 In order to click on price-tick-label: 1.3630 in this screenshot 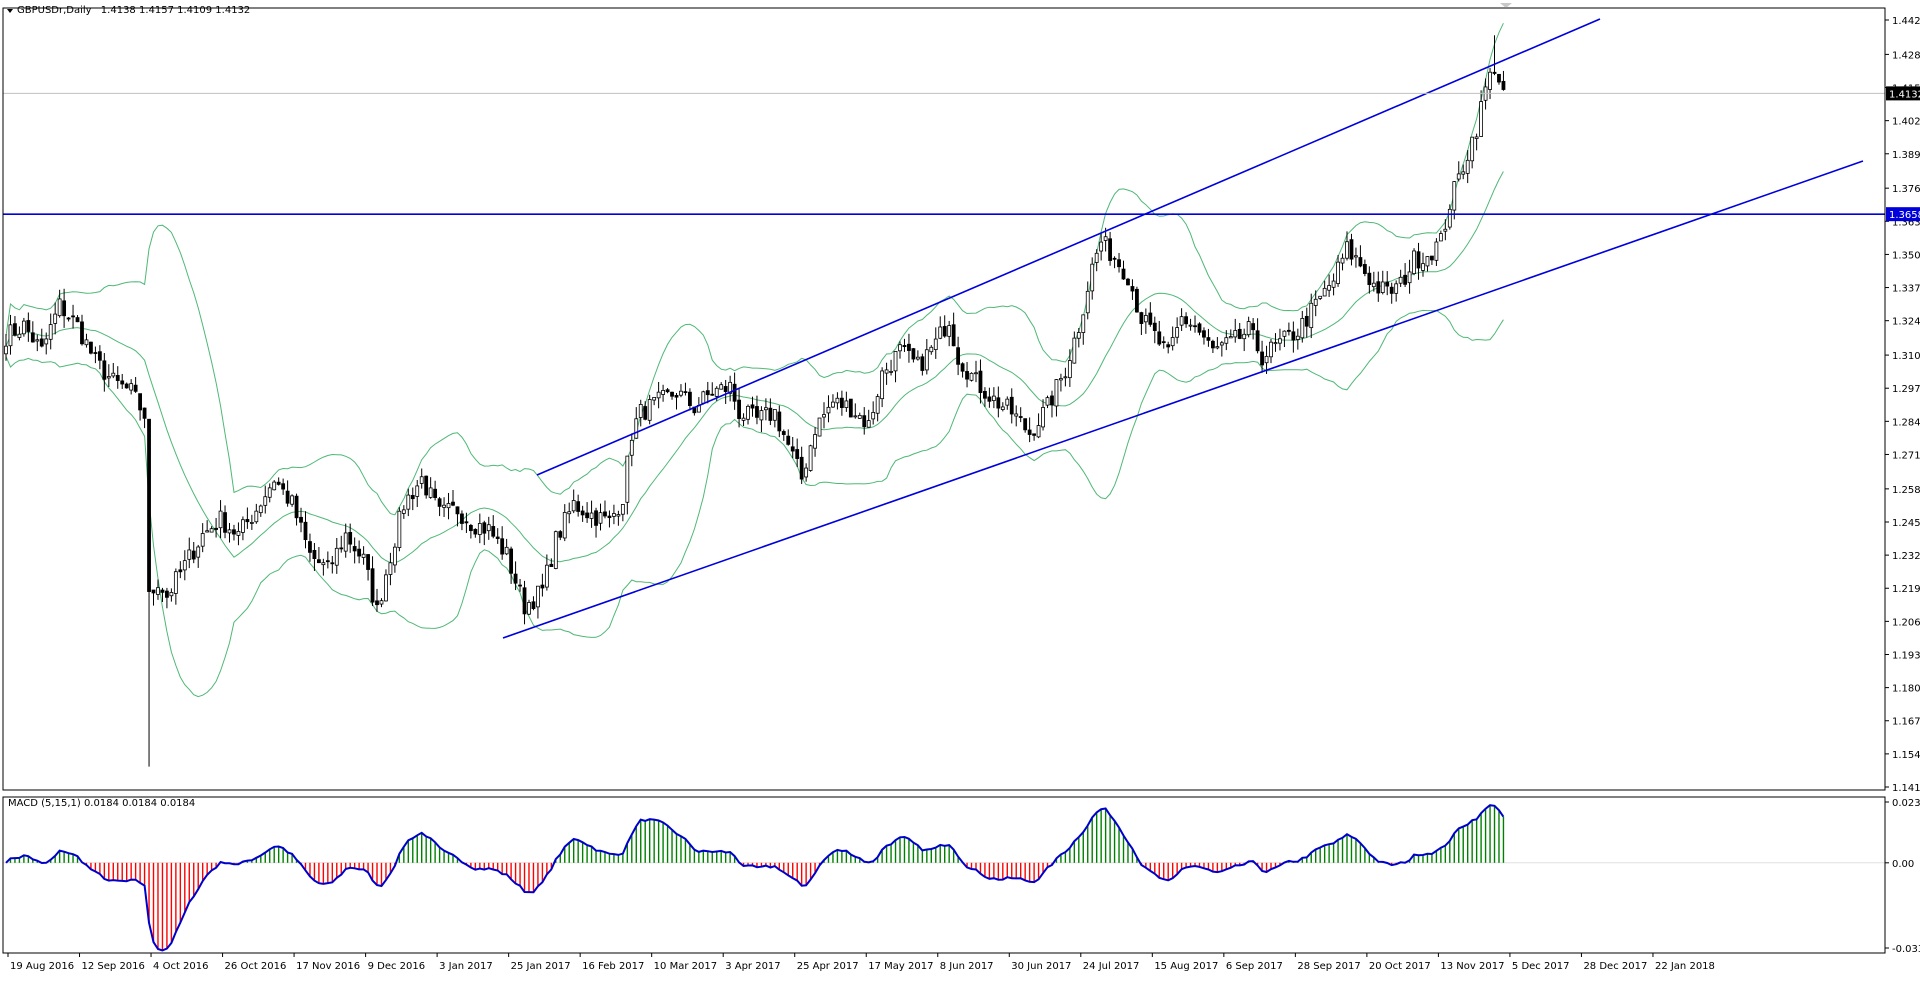, I will do `click(1906, 222)`.